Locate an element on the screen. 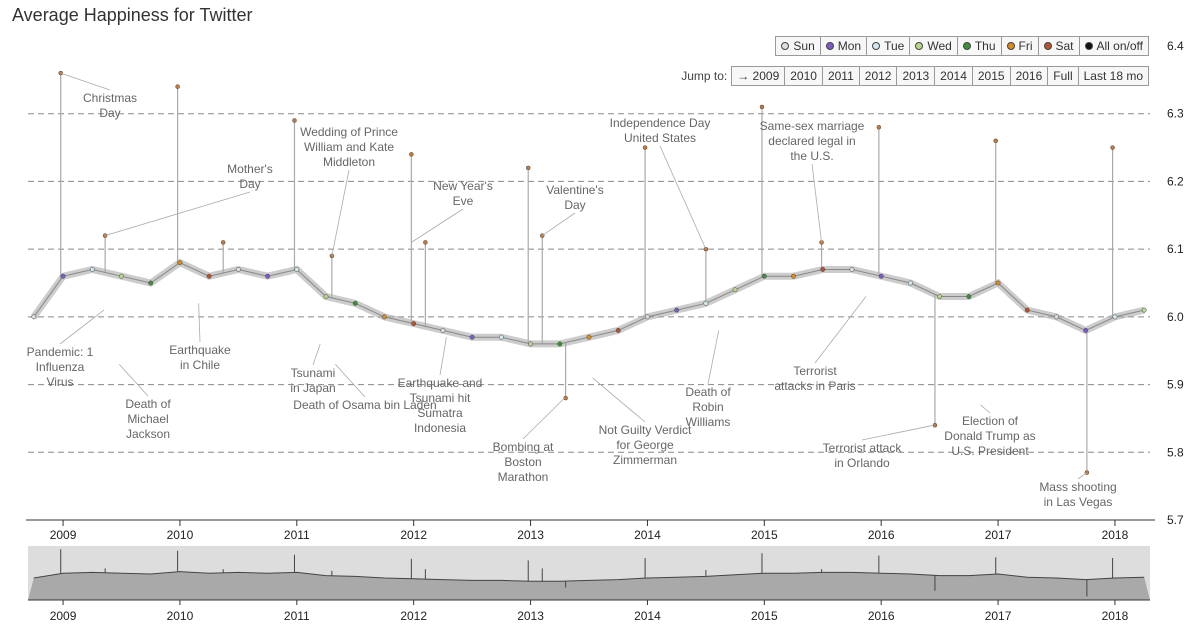 The height and width of the screenshot is (643, 1201). brush-x-tick-label: 2016 is located at coordinates (881, 616).